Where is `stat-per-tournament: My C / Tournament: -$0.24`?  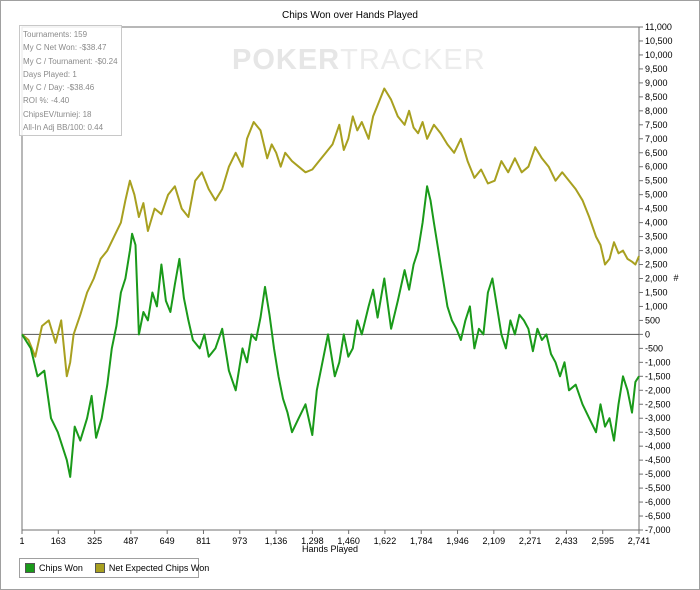 stat-per-tournament: My C / Tournament: -$0.24 is located at coordinates (70, 61).